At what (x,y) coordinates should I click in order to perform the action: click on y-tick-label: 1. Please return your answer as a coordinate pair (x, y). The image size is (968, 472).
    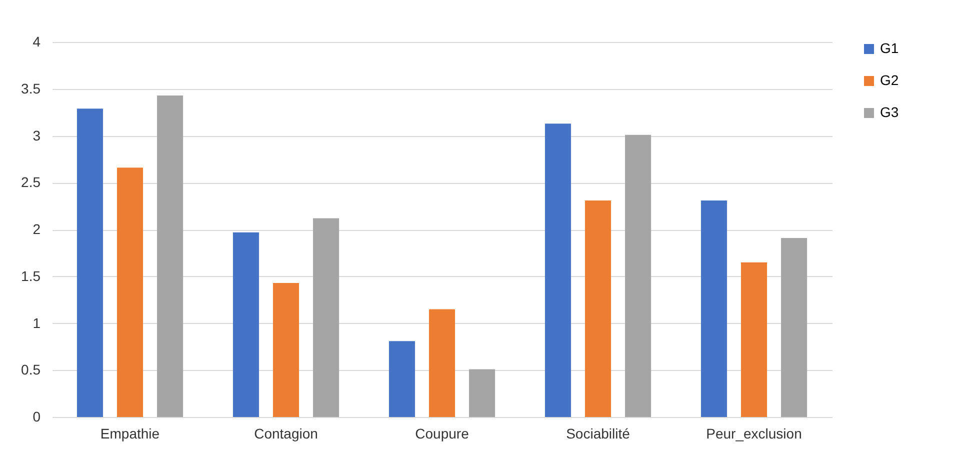
    Looking at the image, I should click on (36, 322).